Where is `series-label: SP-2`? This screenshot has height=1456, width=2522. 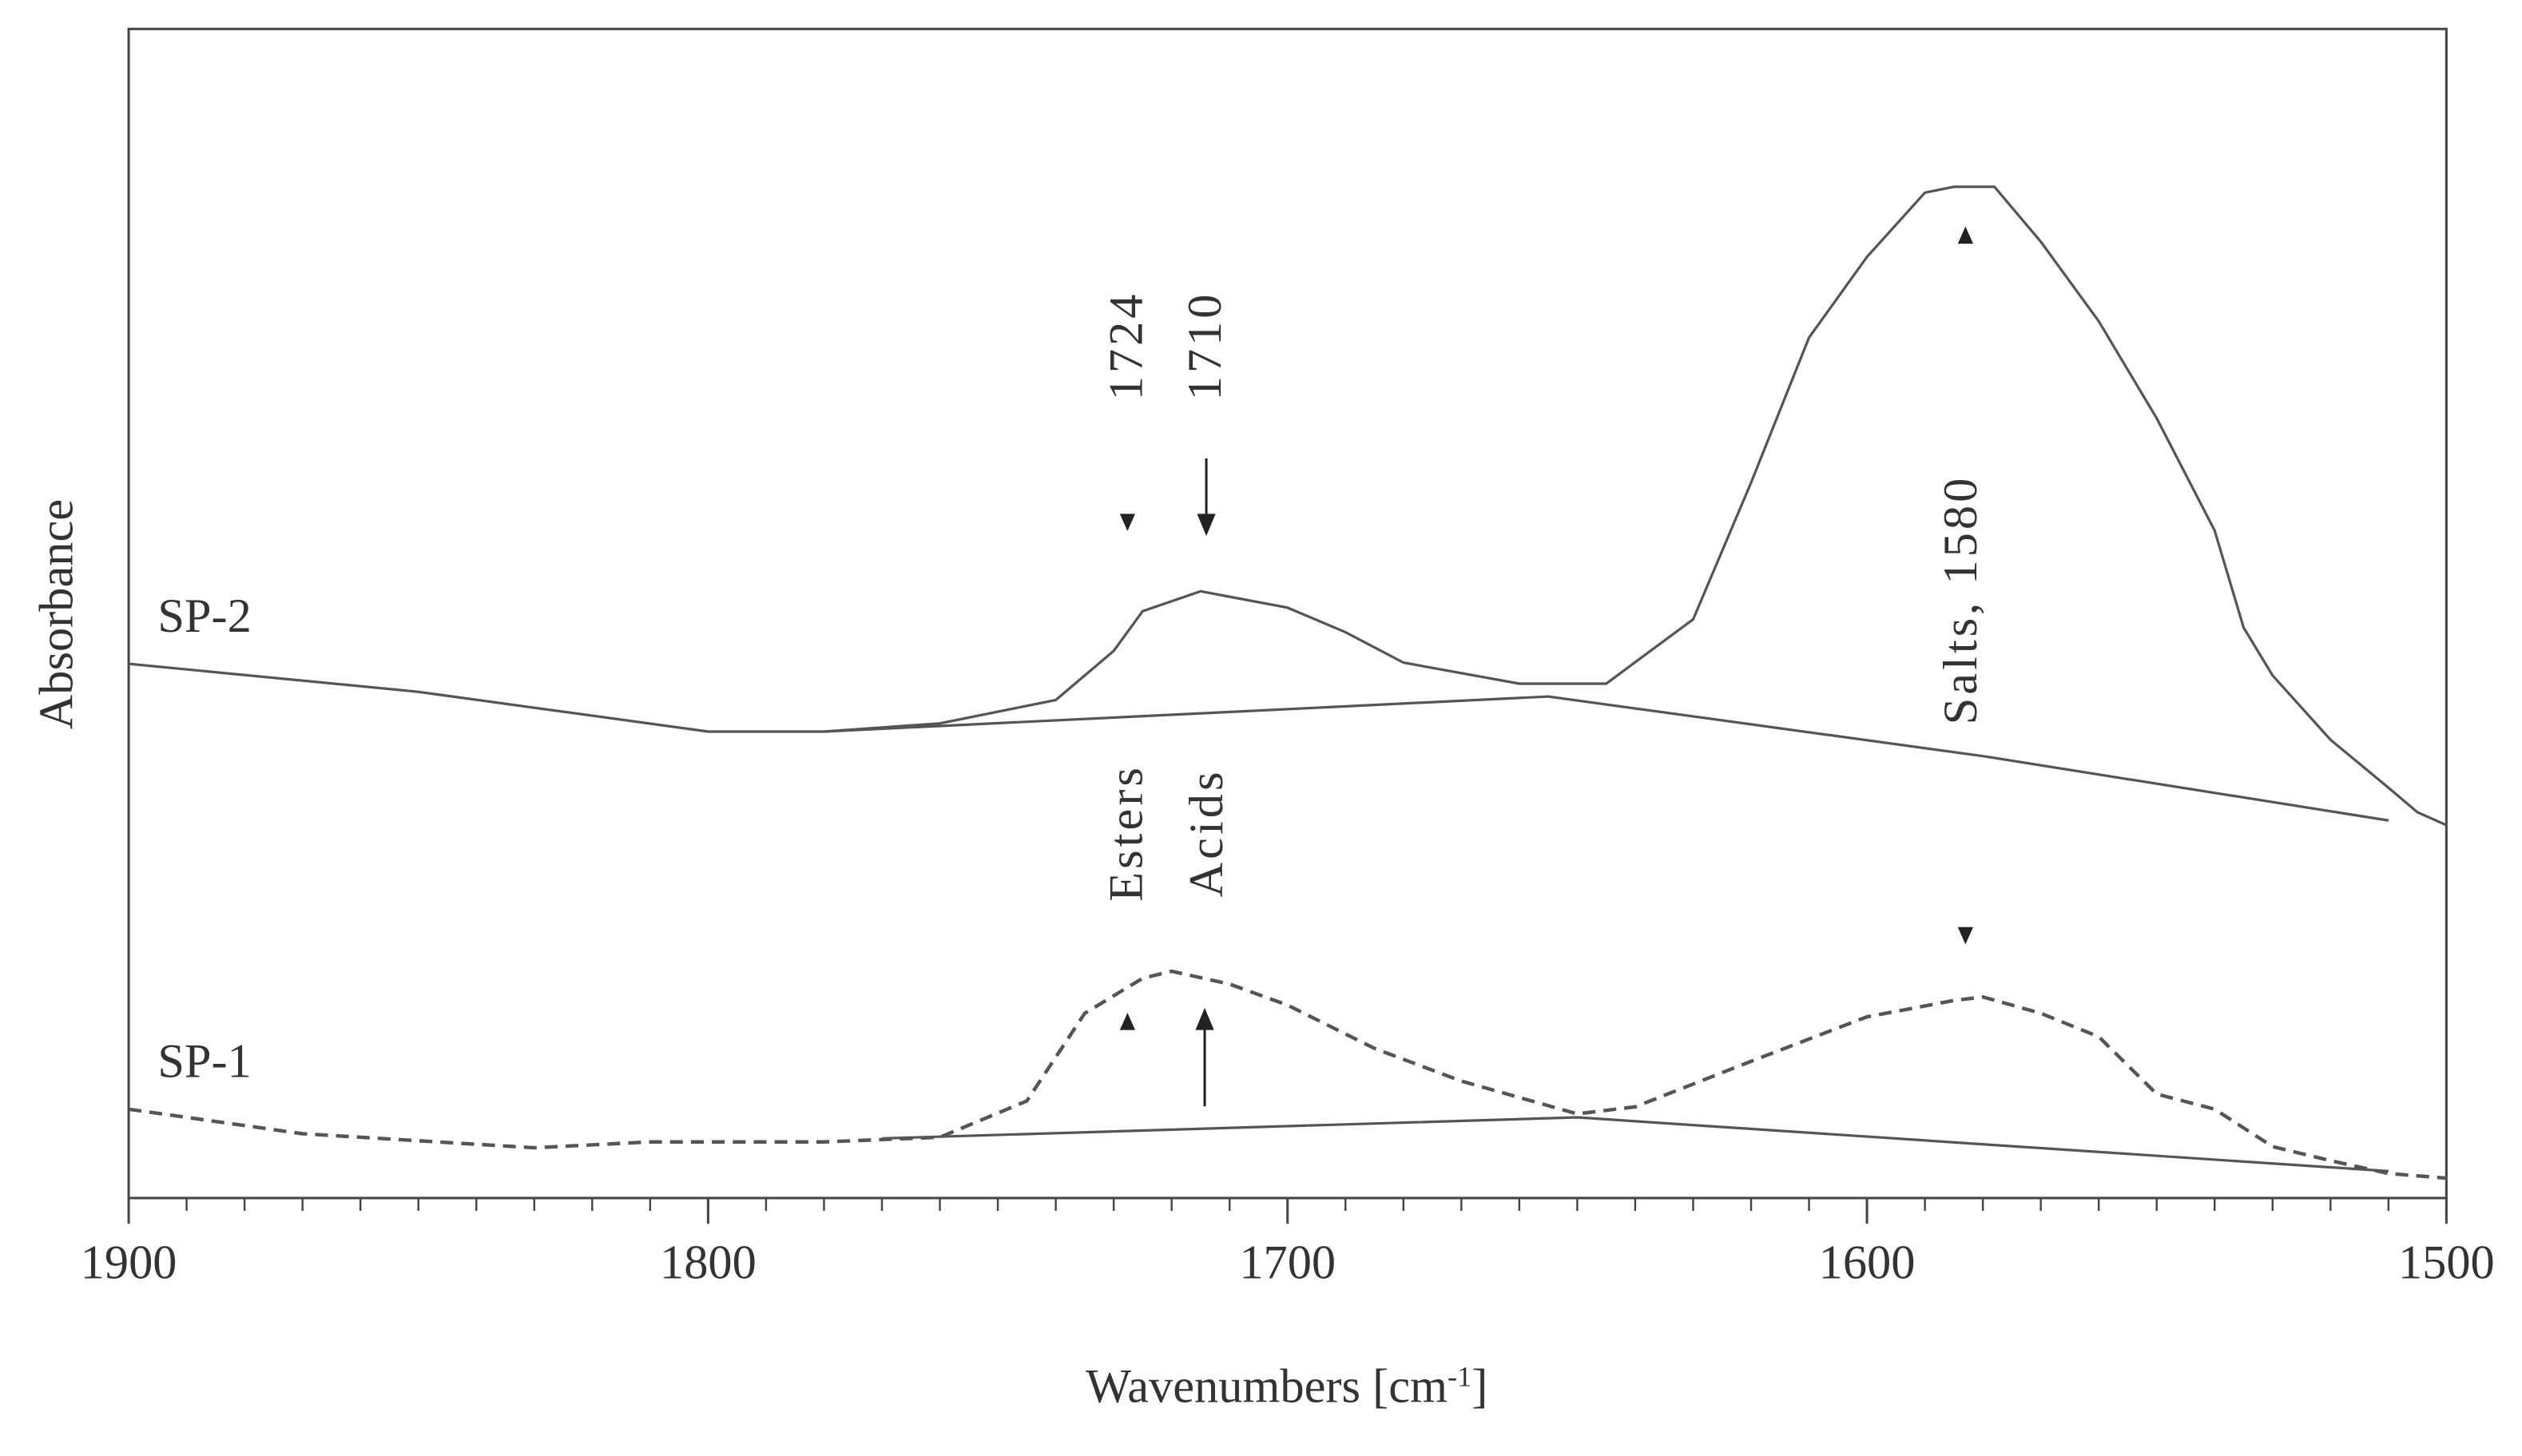 series-label: SP-2 is located at coordinates (204, 616).